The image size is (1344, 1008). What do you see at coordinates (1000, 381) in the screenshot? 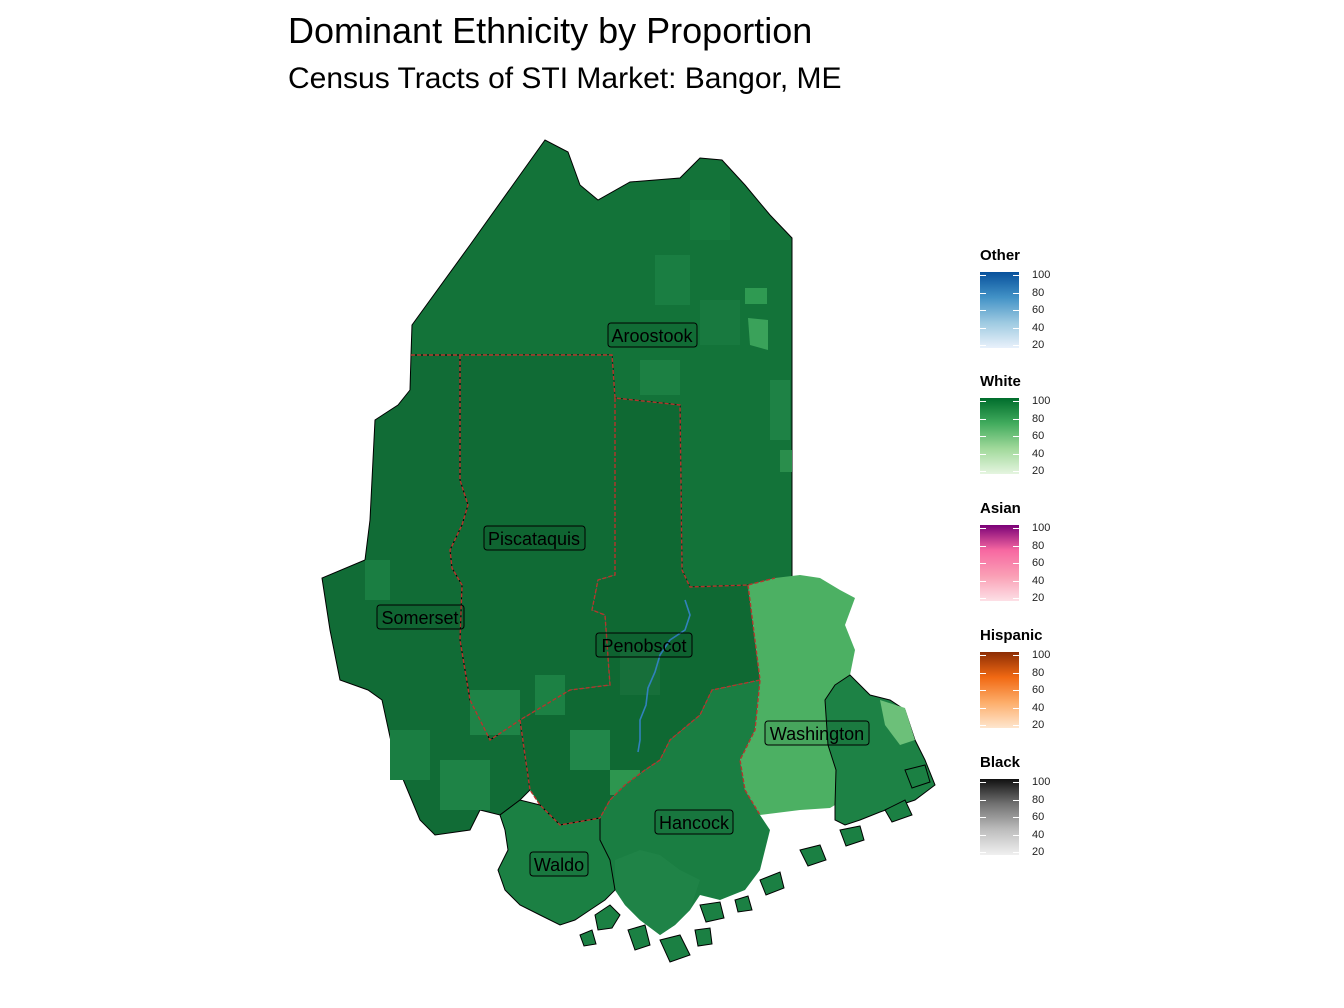
I see `legend-title: White` at bounding box center [1000, 381].